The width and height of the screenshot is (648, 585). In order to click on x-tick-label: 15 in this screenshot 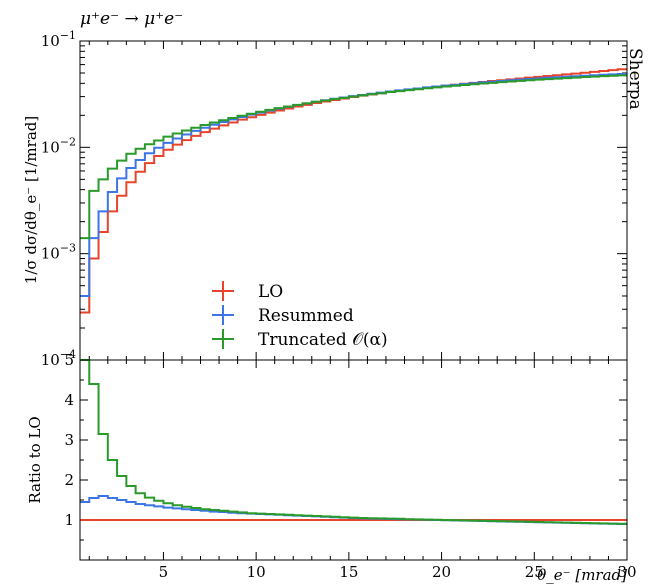, I will do `click(348, 572)`.